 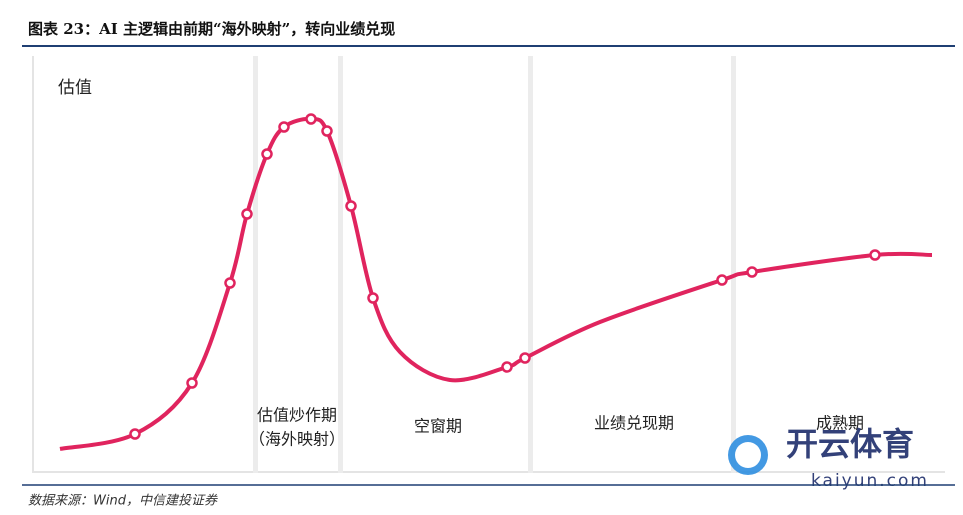 I want to click on phase-label: 业绩兑现期, so click(x=634, y=423).